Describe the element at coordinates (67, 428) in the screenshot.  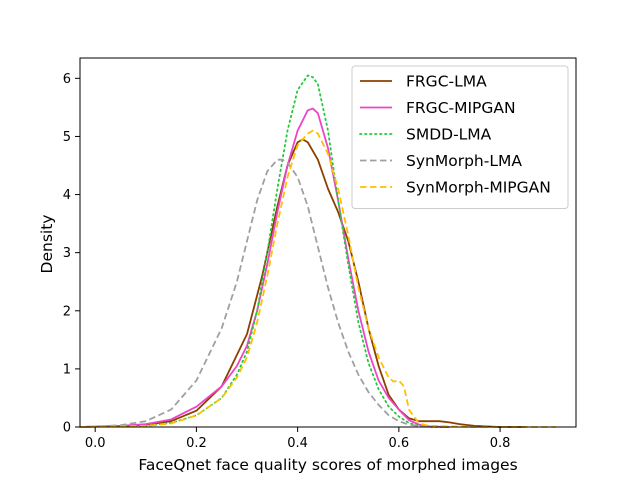
I see `y-tick-label: 0` at that location.